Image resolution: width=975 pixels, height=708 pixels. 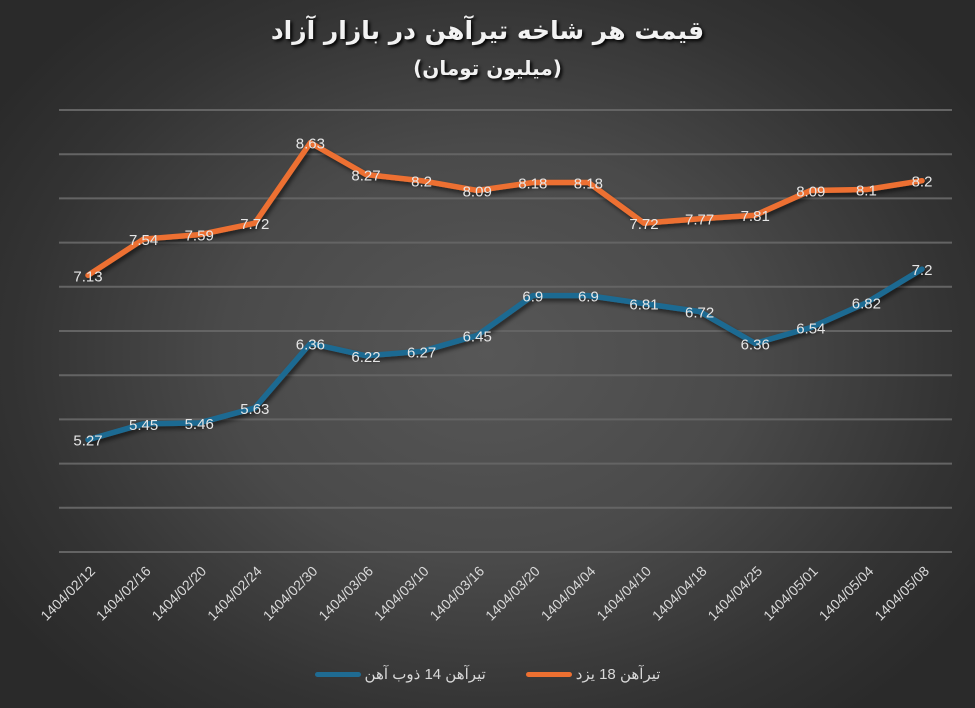 What do you see at coordinates (337, 674) in the screenshot?
I see `legend-swatch-blue` at bounding box center [337, 674].